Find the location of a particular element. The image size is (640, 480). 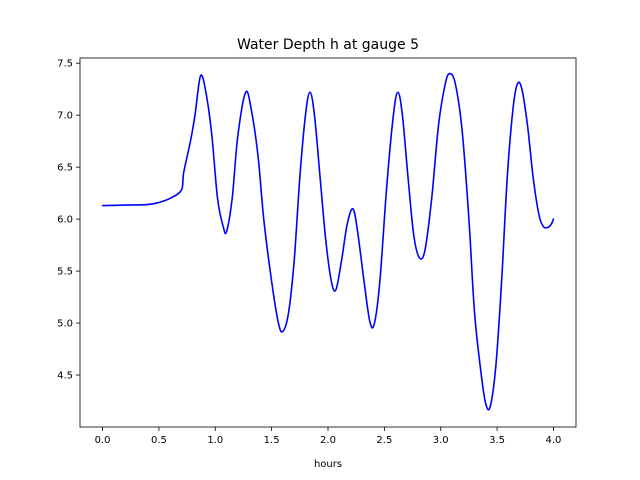

x-tick-label: 2.5 is located at coordinates (384, 440).